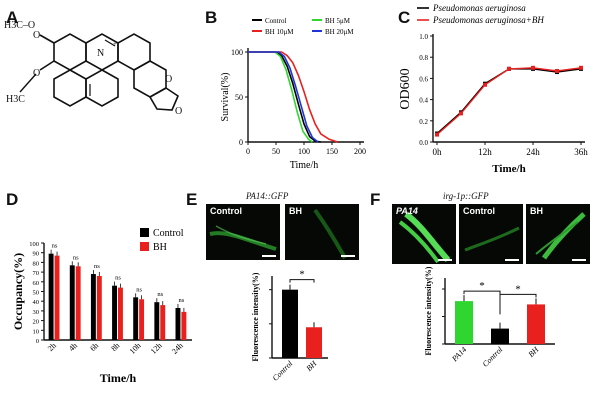 The width and height of the screenshot is (600, 400). What do you see at coordinates (581, 152) in the screenshot?
I see `x-tick-label: 36h` at bounding box center [581, 152].